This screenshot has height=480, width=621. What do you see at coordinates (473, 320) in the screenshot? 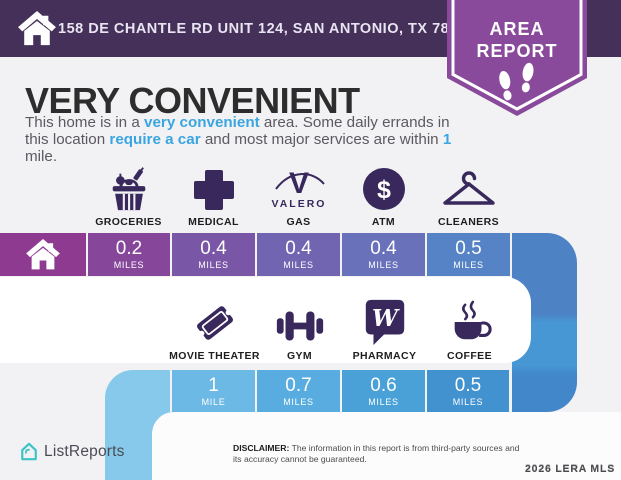
I see `coffee-cup-icon` at bounding box center [473, 320].